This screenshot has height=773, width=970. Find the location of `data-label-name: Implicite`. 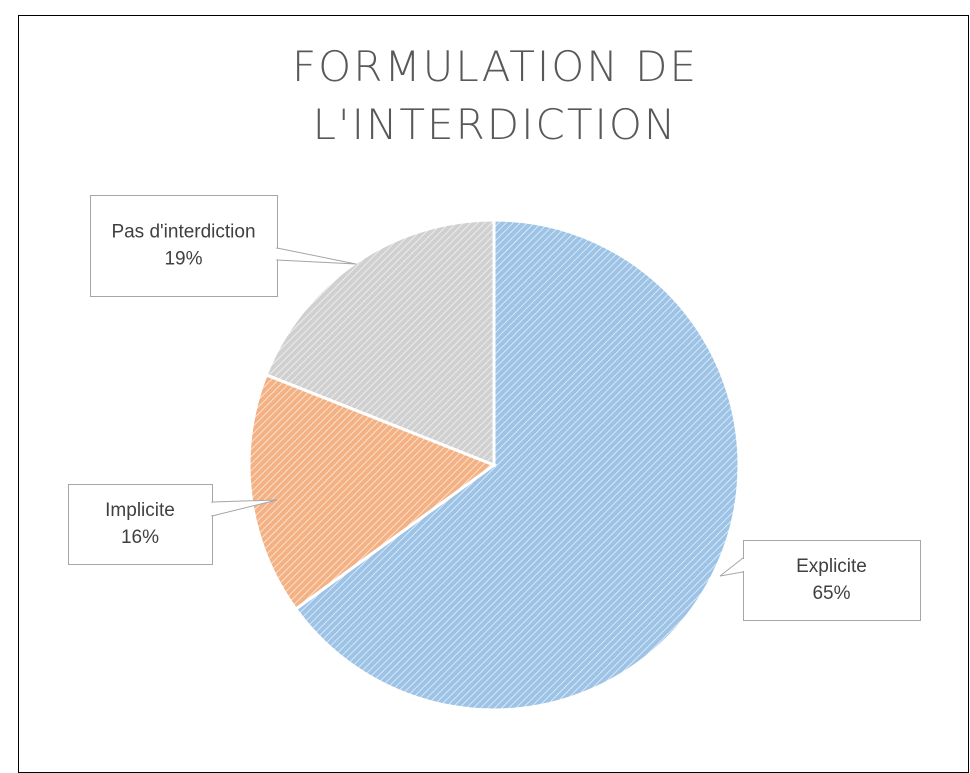

data-label-name: Implicite is located at coordinates (140, 510).